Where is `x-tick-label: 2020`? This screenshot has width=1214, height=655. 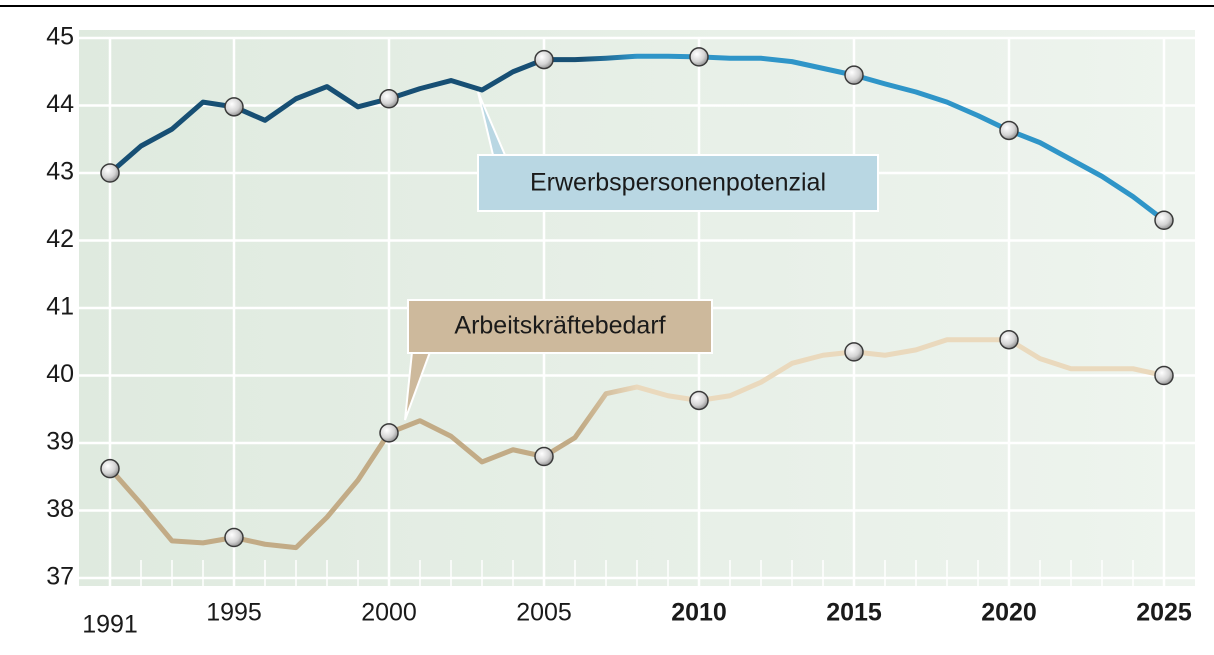
x-tick-label: 2020 is located at coordinates (1009, 613).